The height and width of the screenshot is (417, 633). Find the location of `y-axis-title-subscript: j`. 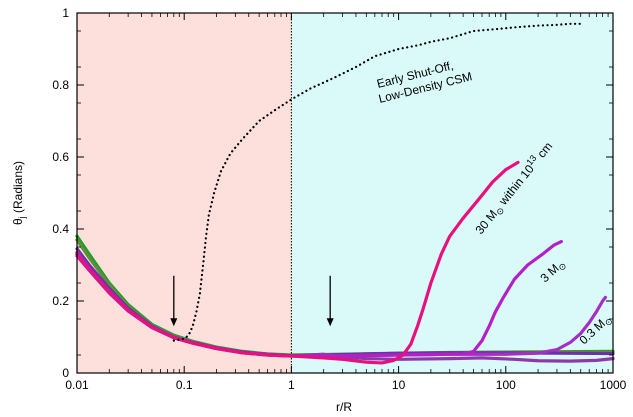

y-axis-title-subscript: j is located at coordinates (22, 217).